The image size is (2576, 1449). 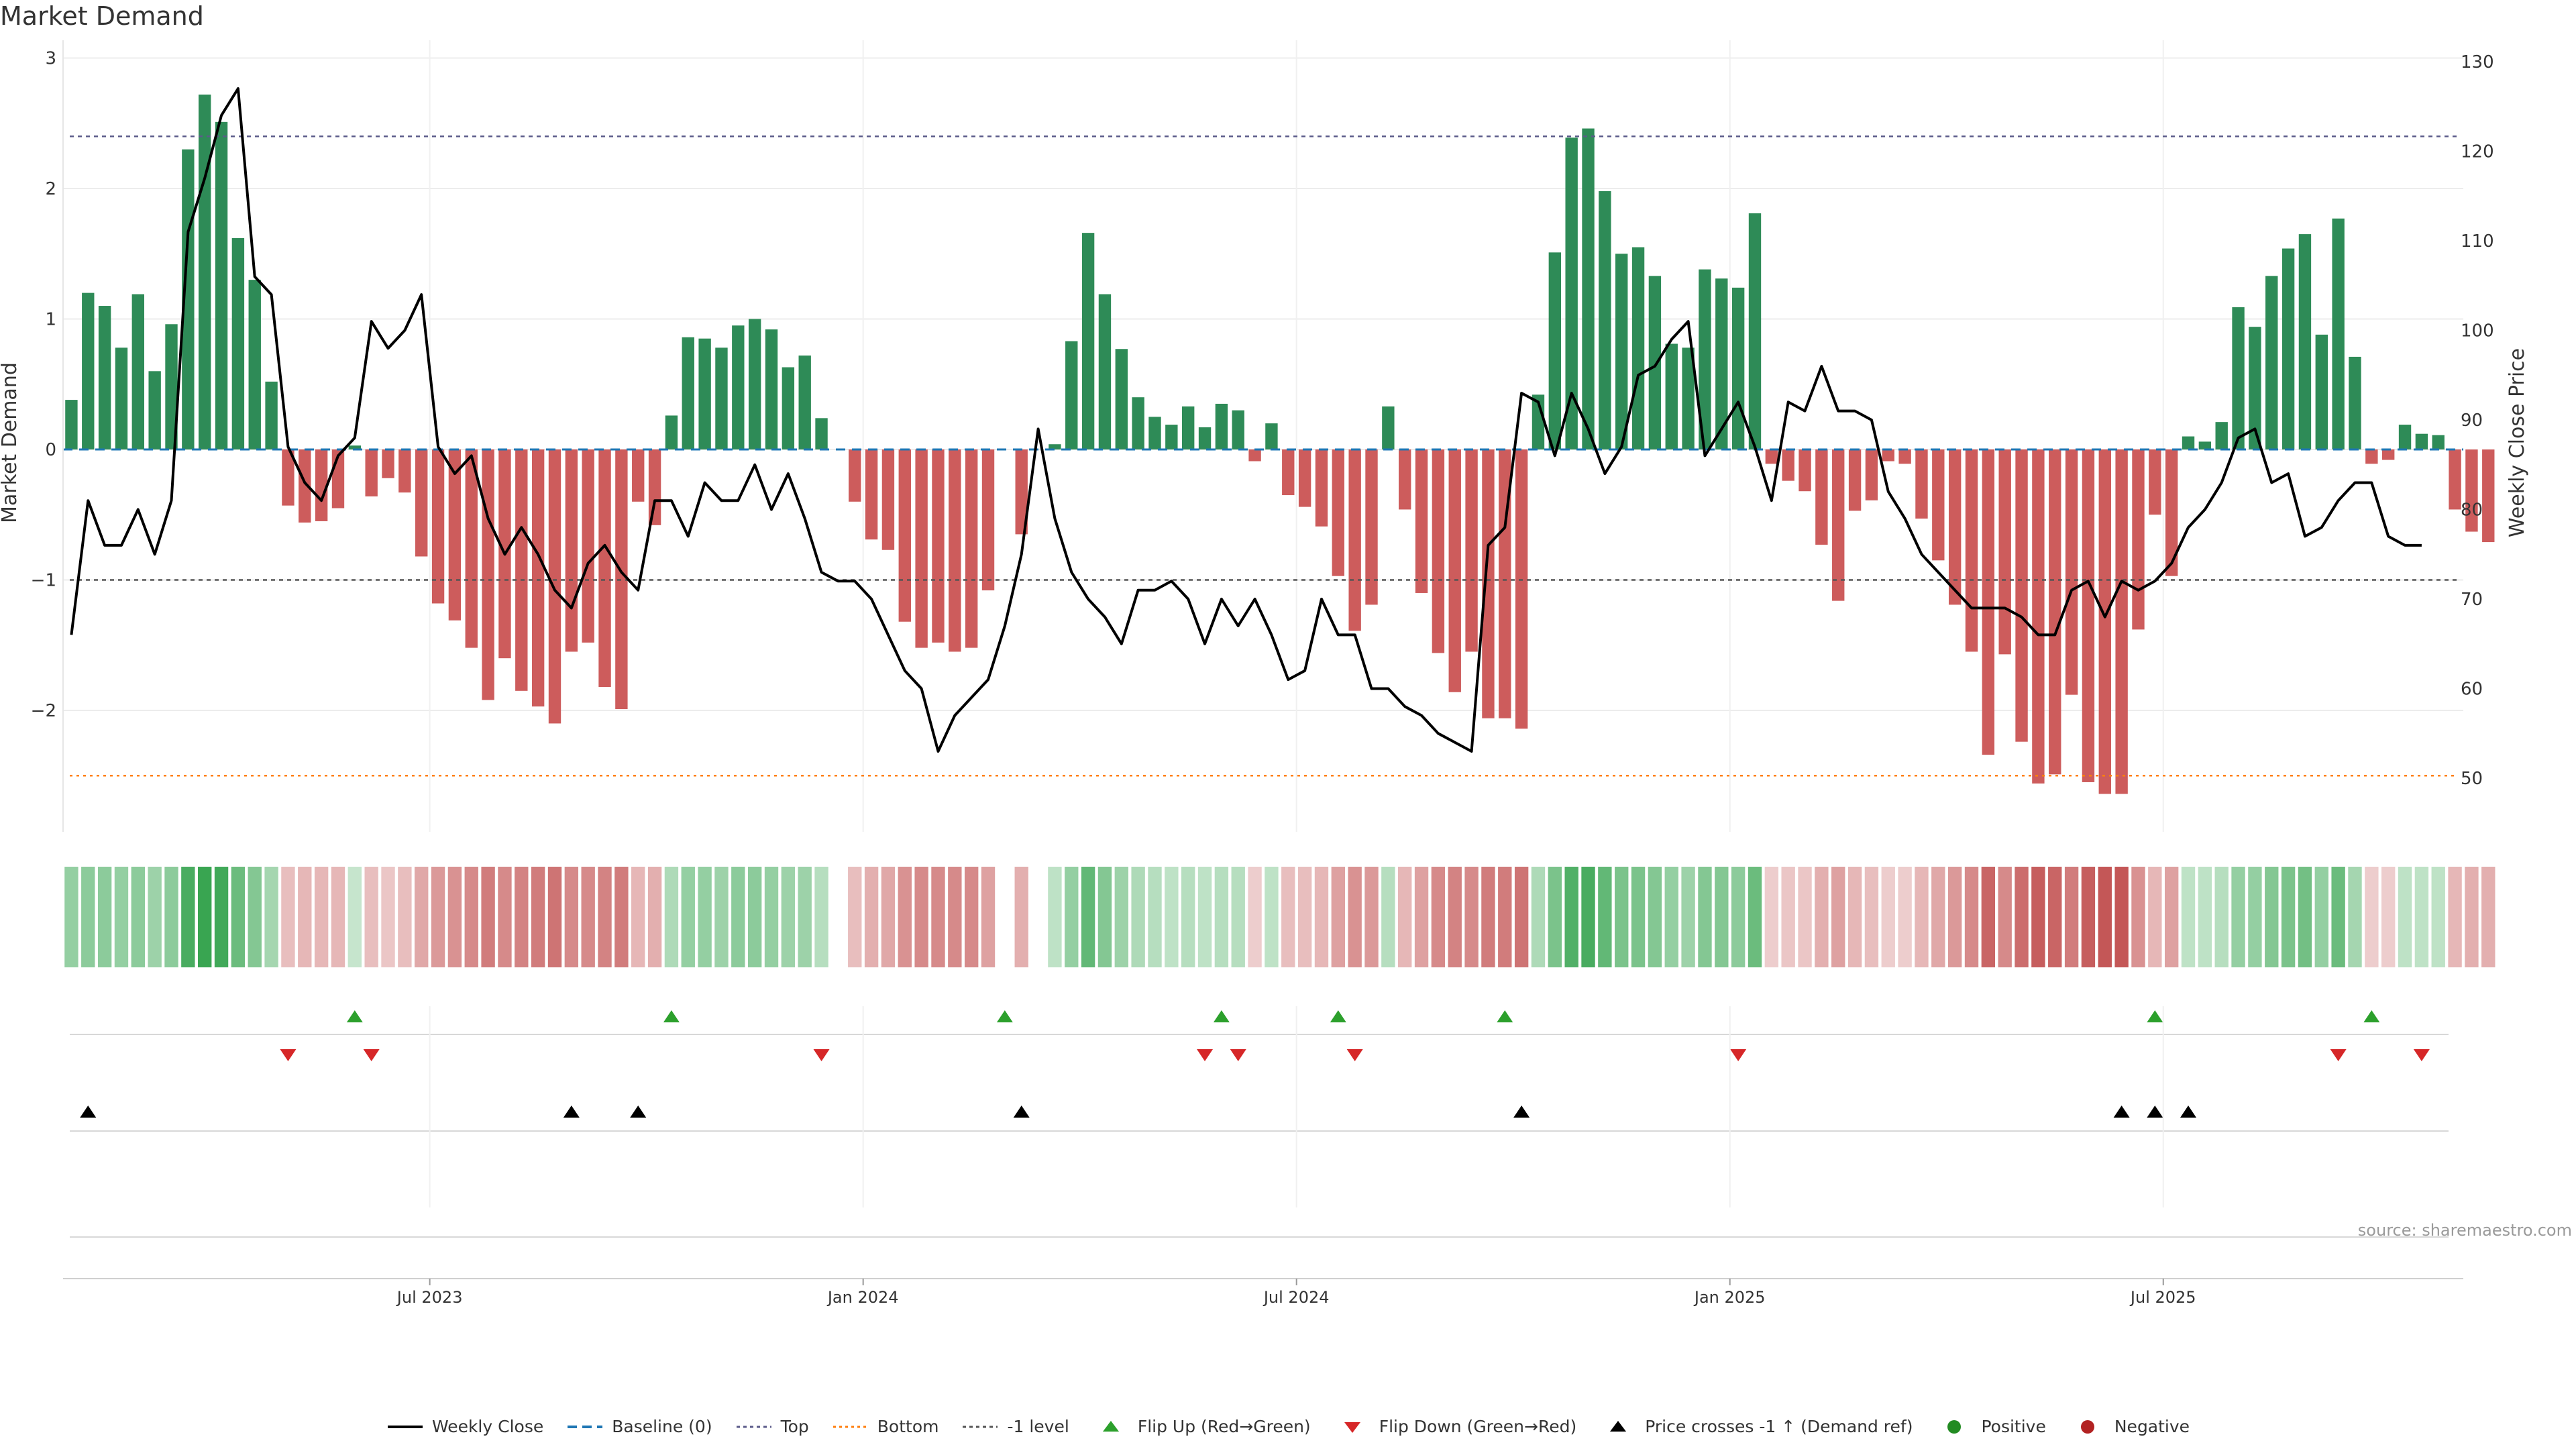 What do you see at coordinates (487, 1426) in the screenshot?
I see `legend-label: Weekly Close` at bounding box center [487, 1426].